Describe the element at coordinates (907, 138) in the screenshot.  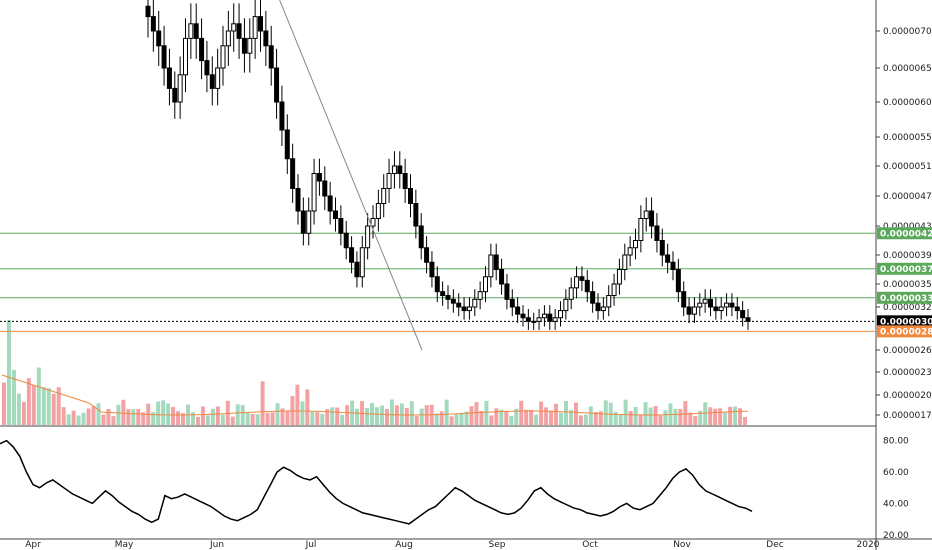
I see `price-tick-label: 0.00000550` at that location.